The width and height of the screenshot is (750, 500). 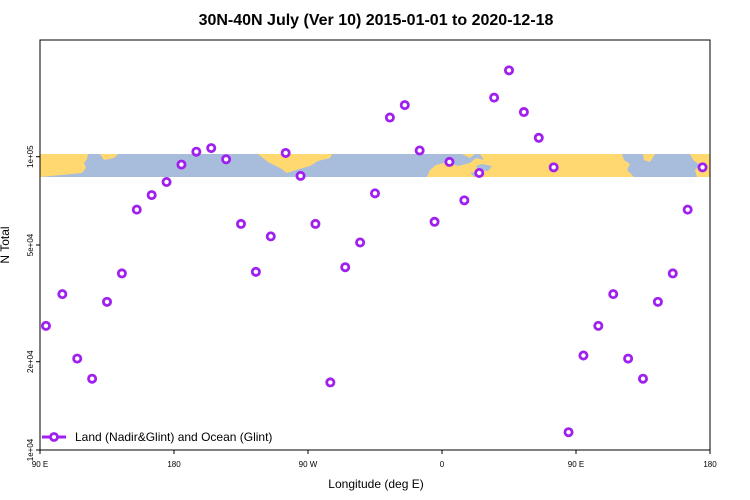 What do you see at coordinates (30, 244) in the screenshot?
I see `y-tick-label: 5e+04` at bounding box center [30, 244].